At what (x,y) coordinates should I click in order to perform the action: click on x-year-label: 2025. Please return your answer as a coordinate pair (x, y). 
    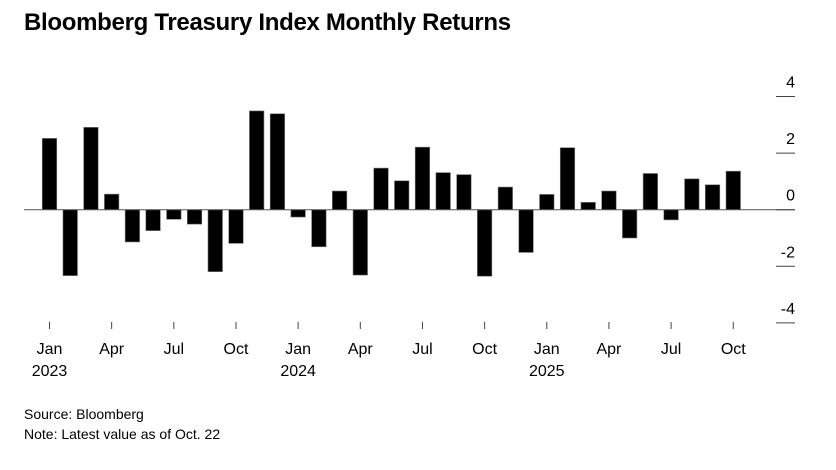
    Looking at the image, I should click on (547, 371).